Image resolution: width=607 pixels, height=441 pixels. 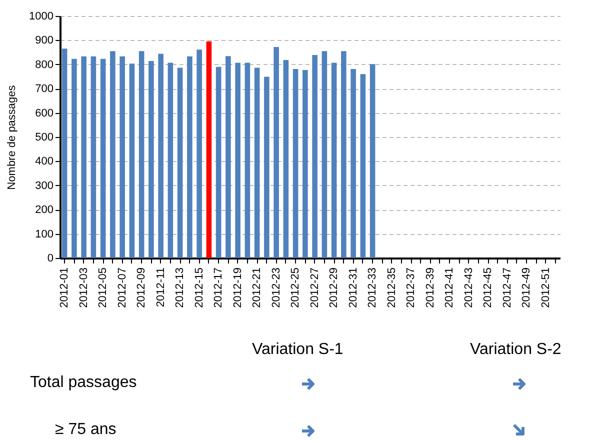 What do you see at coordinates (122, 288) in the screenshot?
I see `x-tick-label: 2012-07` at bounding box center [122, 288].